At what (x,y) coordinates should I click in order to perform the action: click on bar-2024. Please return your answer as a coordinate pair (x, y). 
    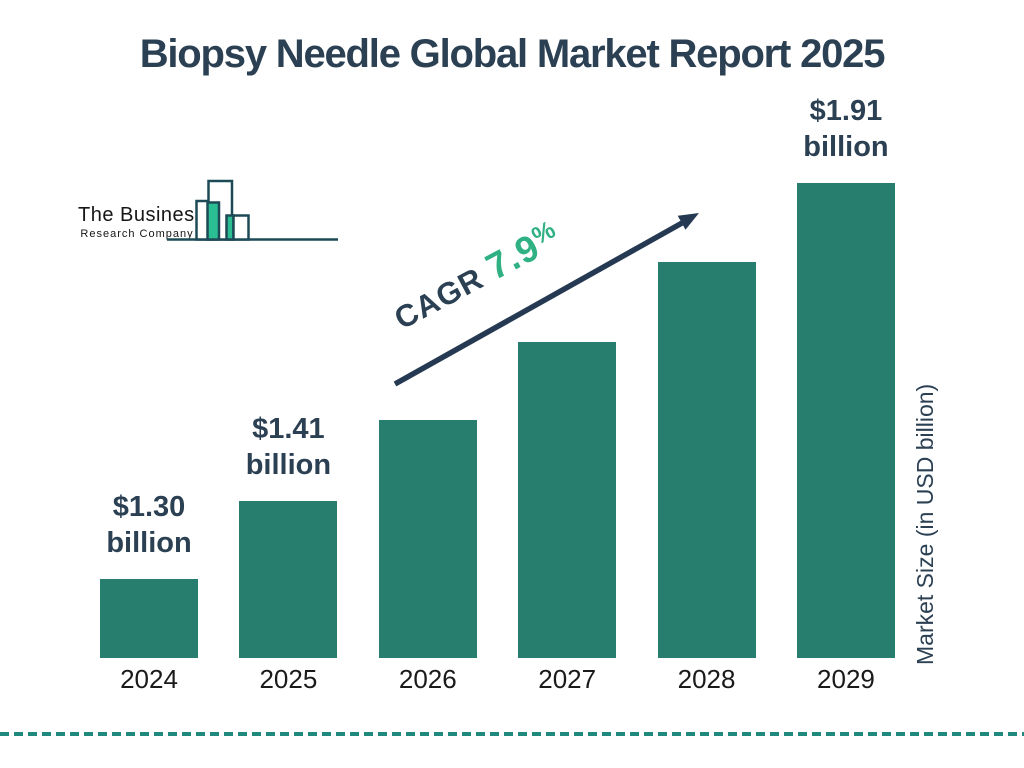
    Looking at the image, I should click on (149, 618).